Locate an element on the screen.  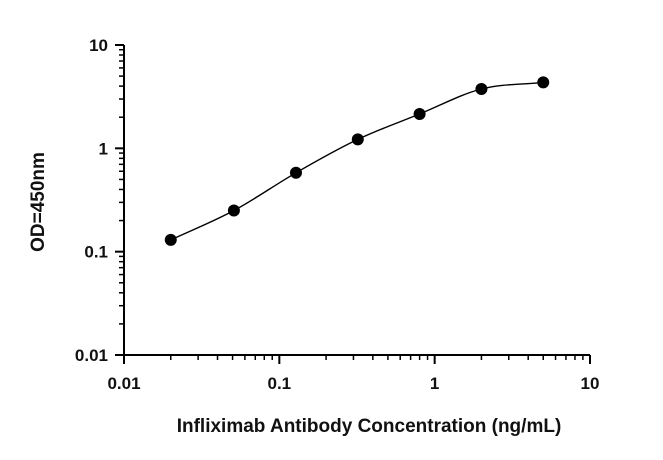
y-tick-label: 1 is located at coordinates (103, 148).